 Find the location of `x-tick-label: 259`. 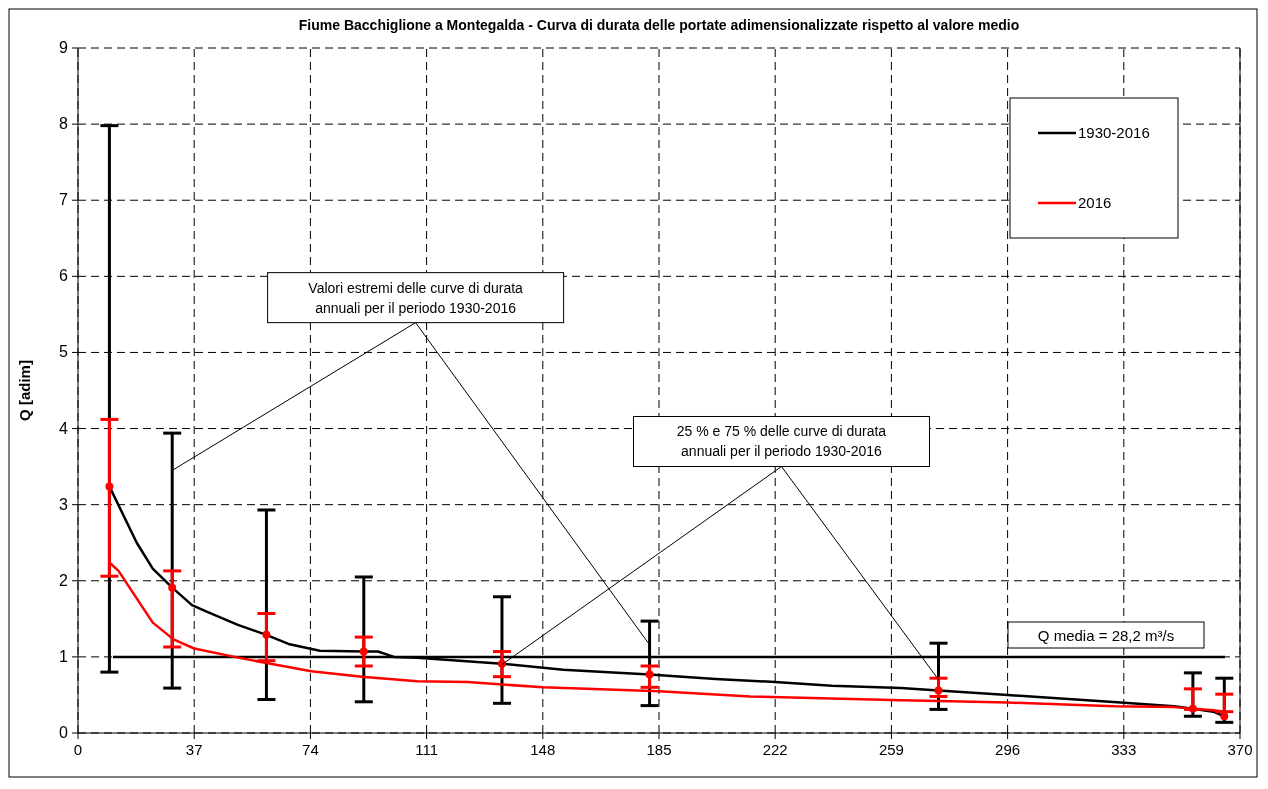

x-tick-label: 259 is located at coordinates (891, 749).